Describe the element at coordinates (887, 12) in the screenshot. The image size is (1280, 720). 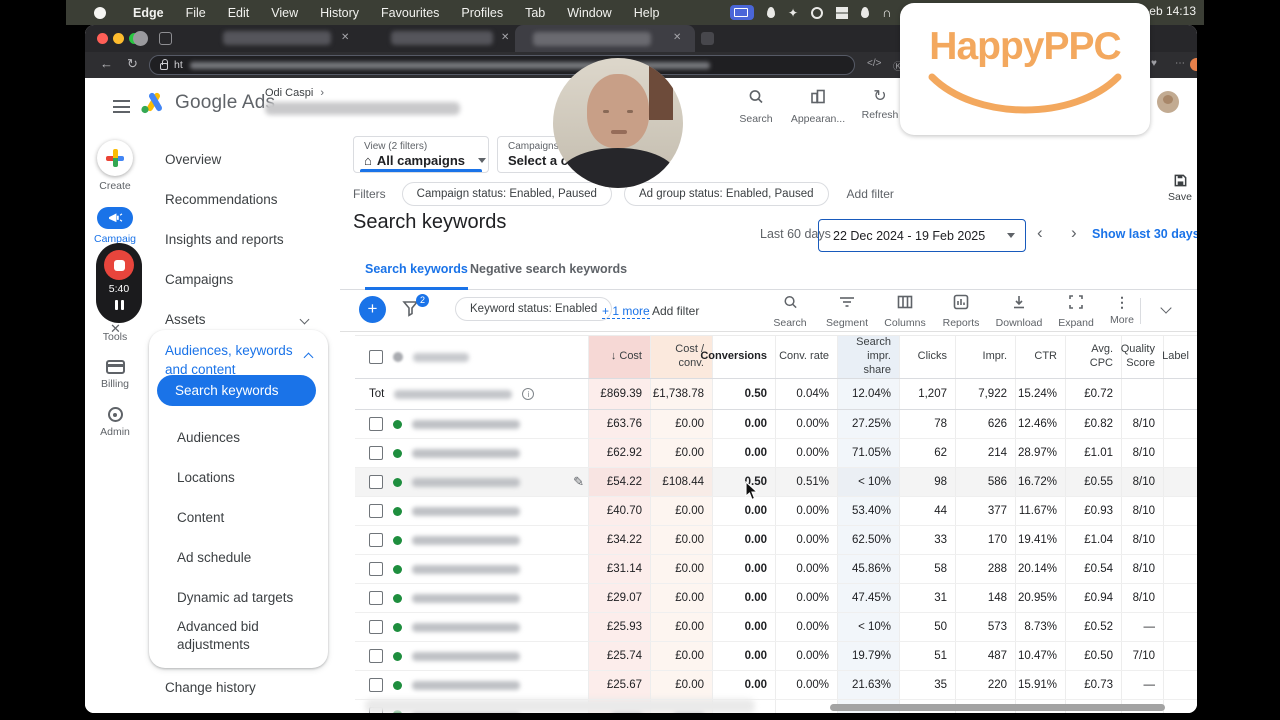
I see `headphones-icon: ∩` at that location.